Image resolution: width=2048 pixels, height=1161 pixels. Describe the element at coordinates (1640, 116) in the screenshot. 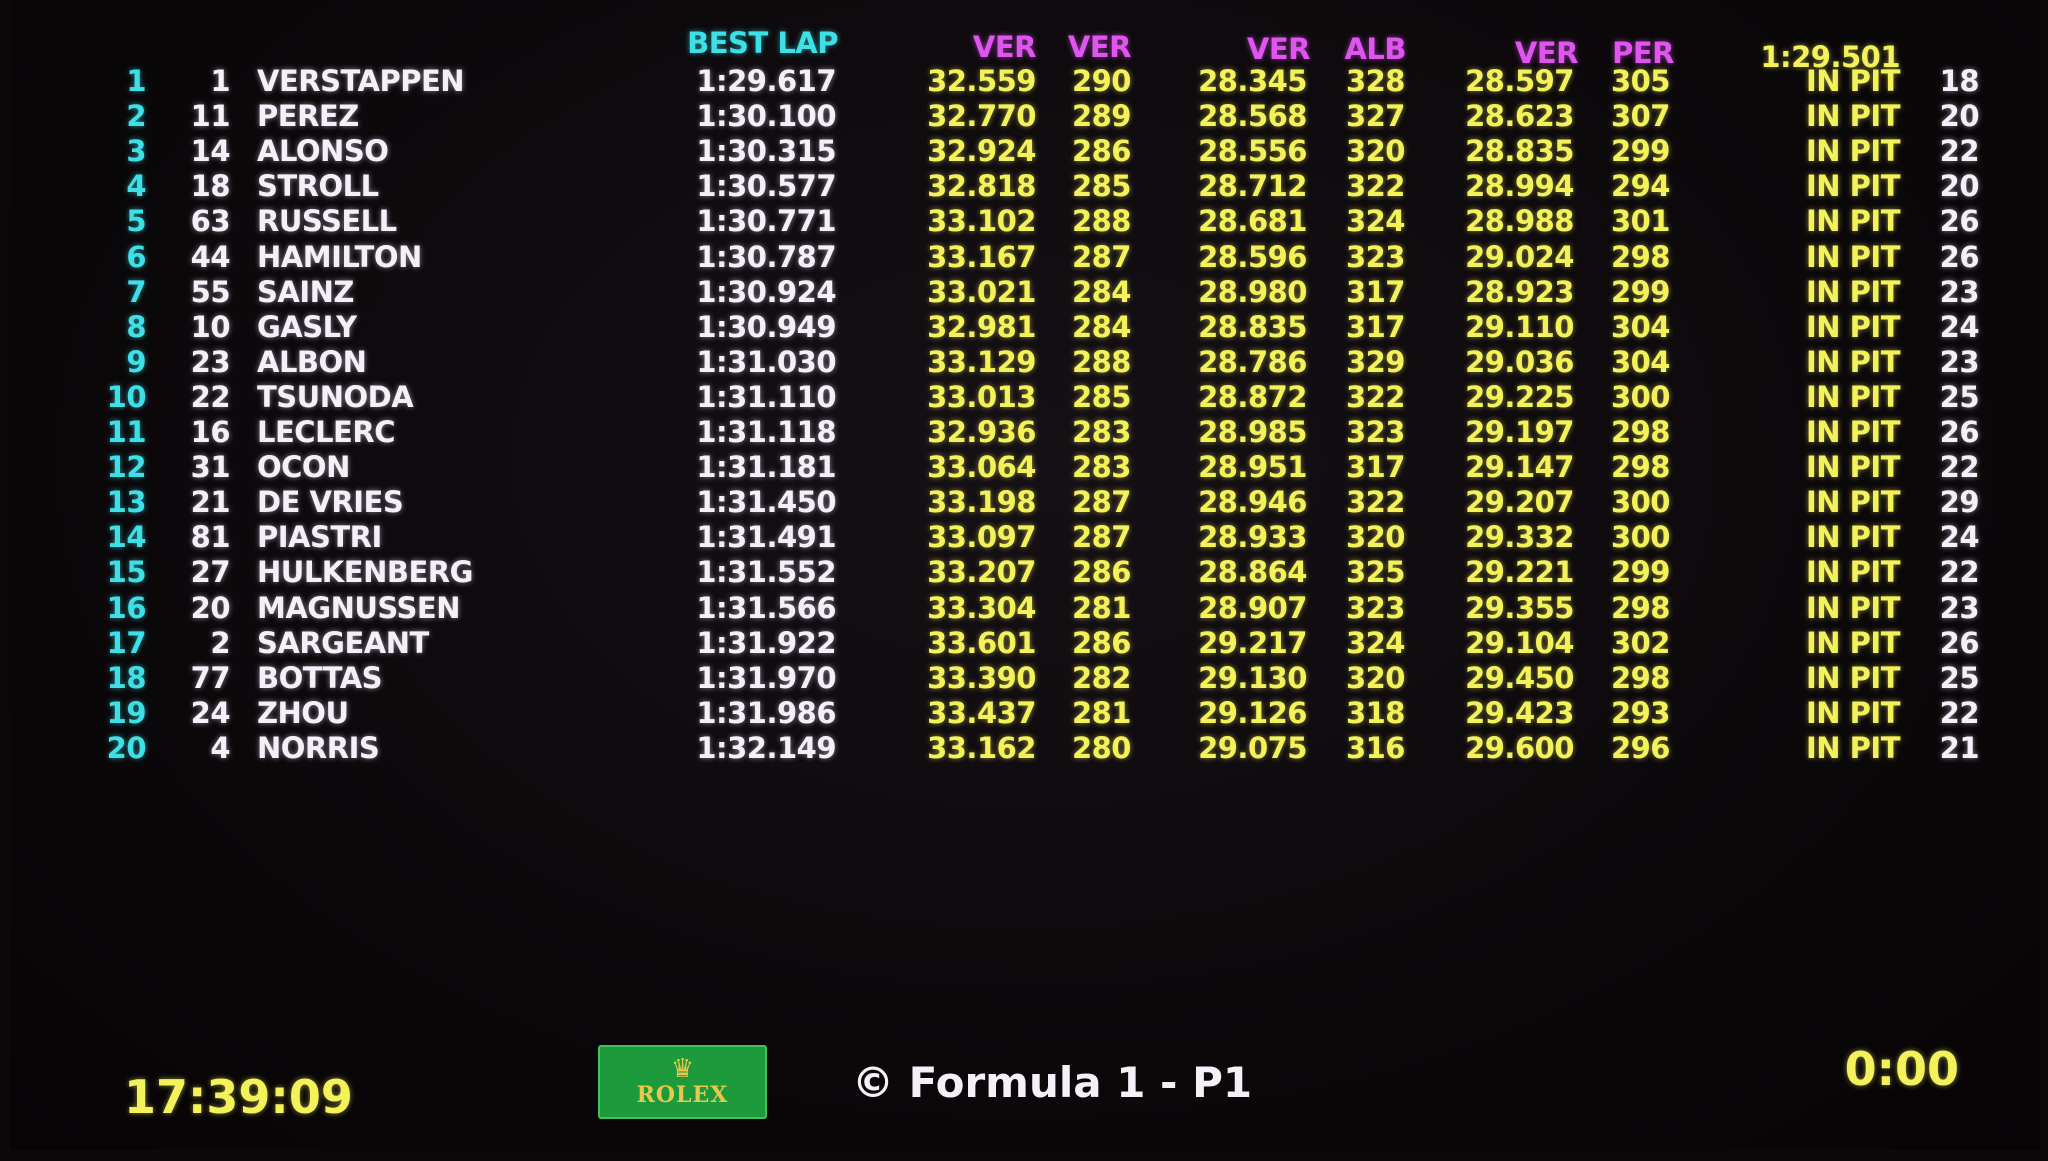

I see `speed3: 307` at that location.